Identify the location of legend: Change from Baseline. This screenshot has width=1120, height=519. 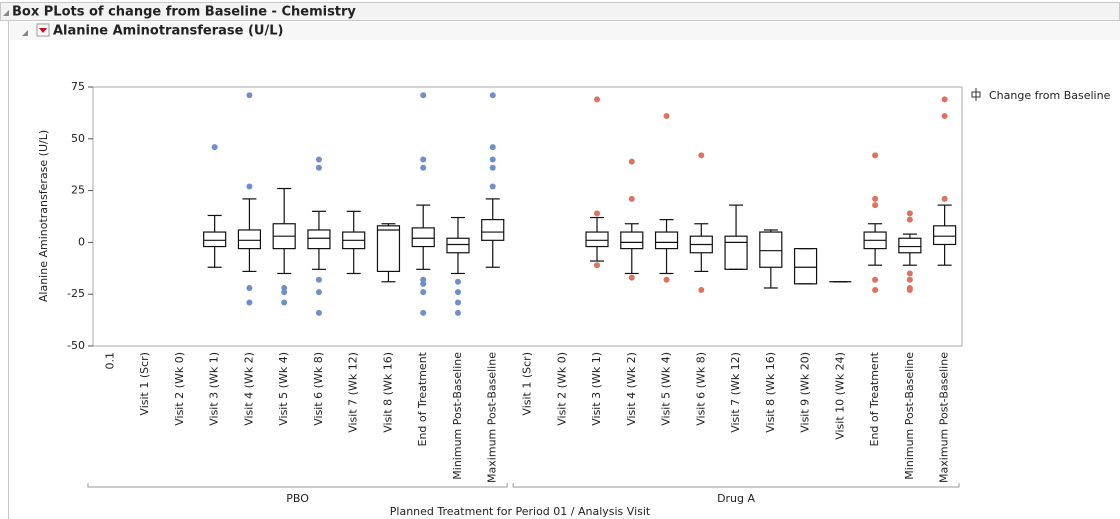
(1041, 95).